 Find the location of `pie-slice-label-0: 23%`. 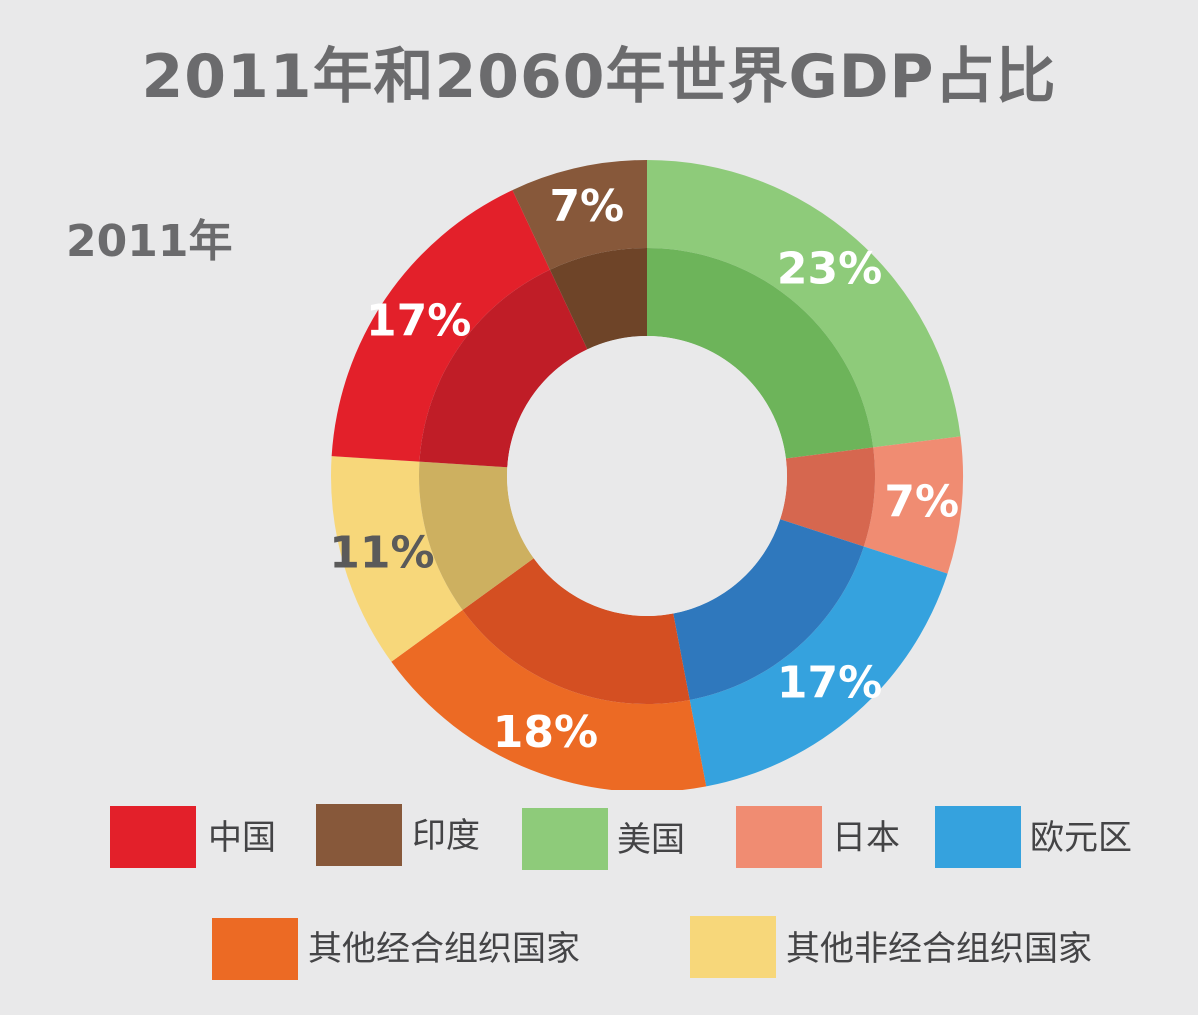

pie-slice-label-0: 23% is located at coordinates (829, 268).